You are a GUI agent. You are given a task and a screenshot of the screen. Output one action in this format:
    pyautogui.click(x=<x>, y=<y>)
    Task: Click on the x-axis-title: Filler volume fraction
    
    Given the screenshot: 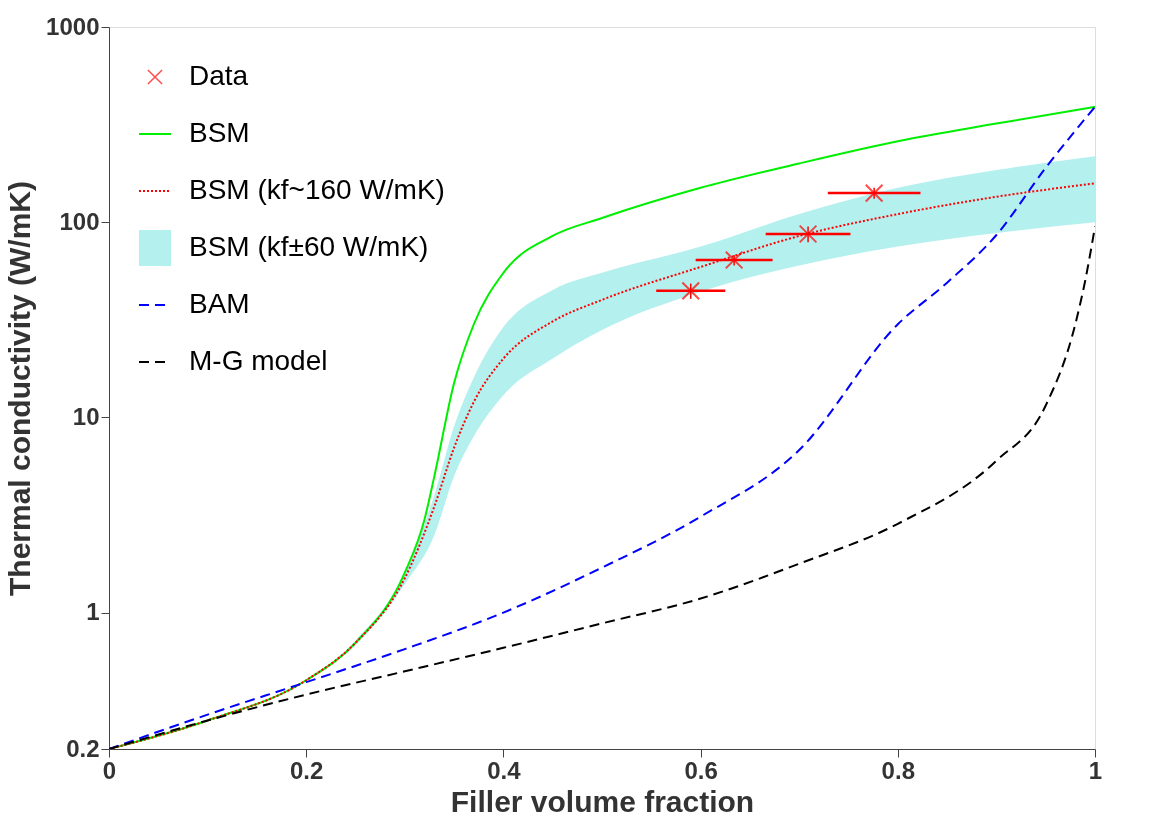 What is the action you would take?
    pyautogui.click(x=602, y=801)
    